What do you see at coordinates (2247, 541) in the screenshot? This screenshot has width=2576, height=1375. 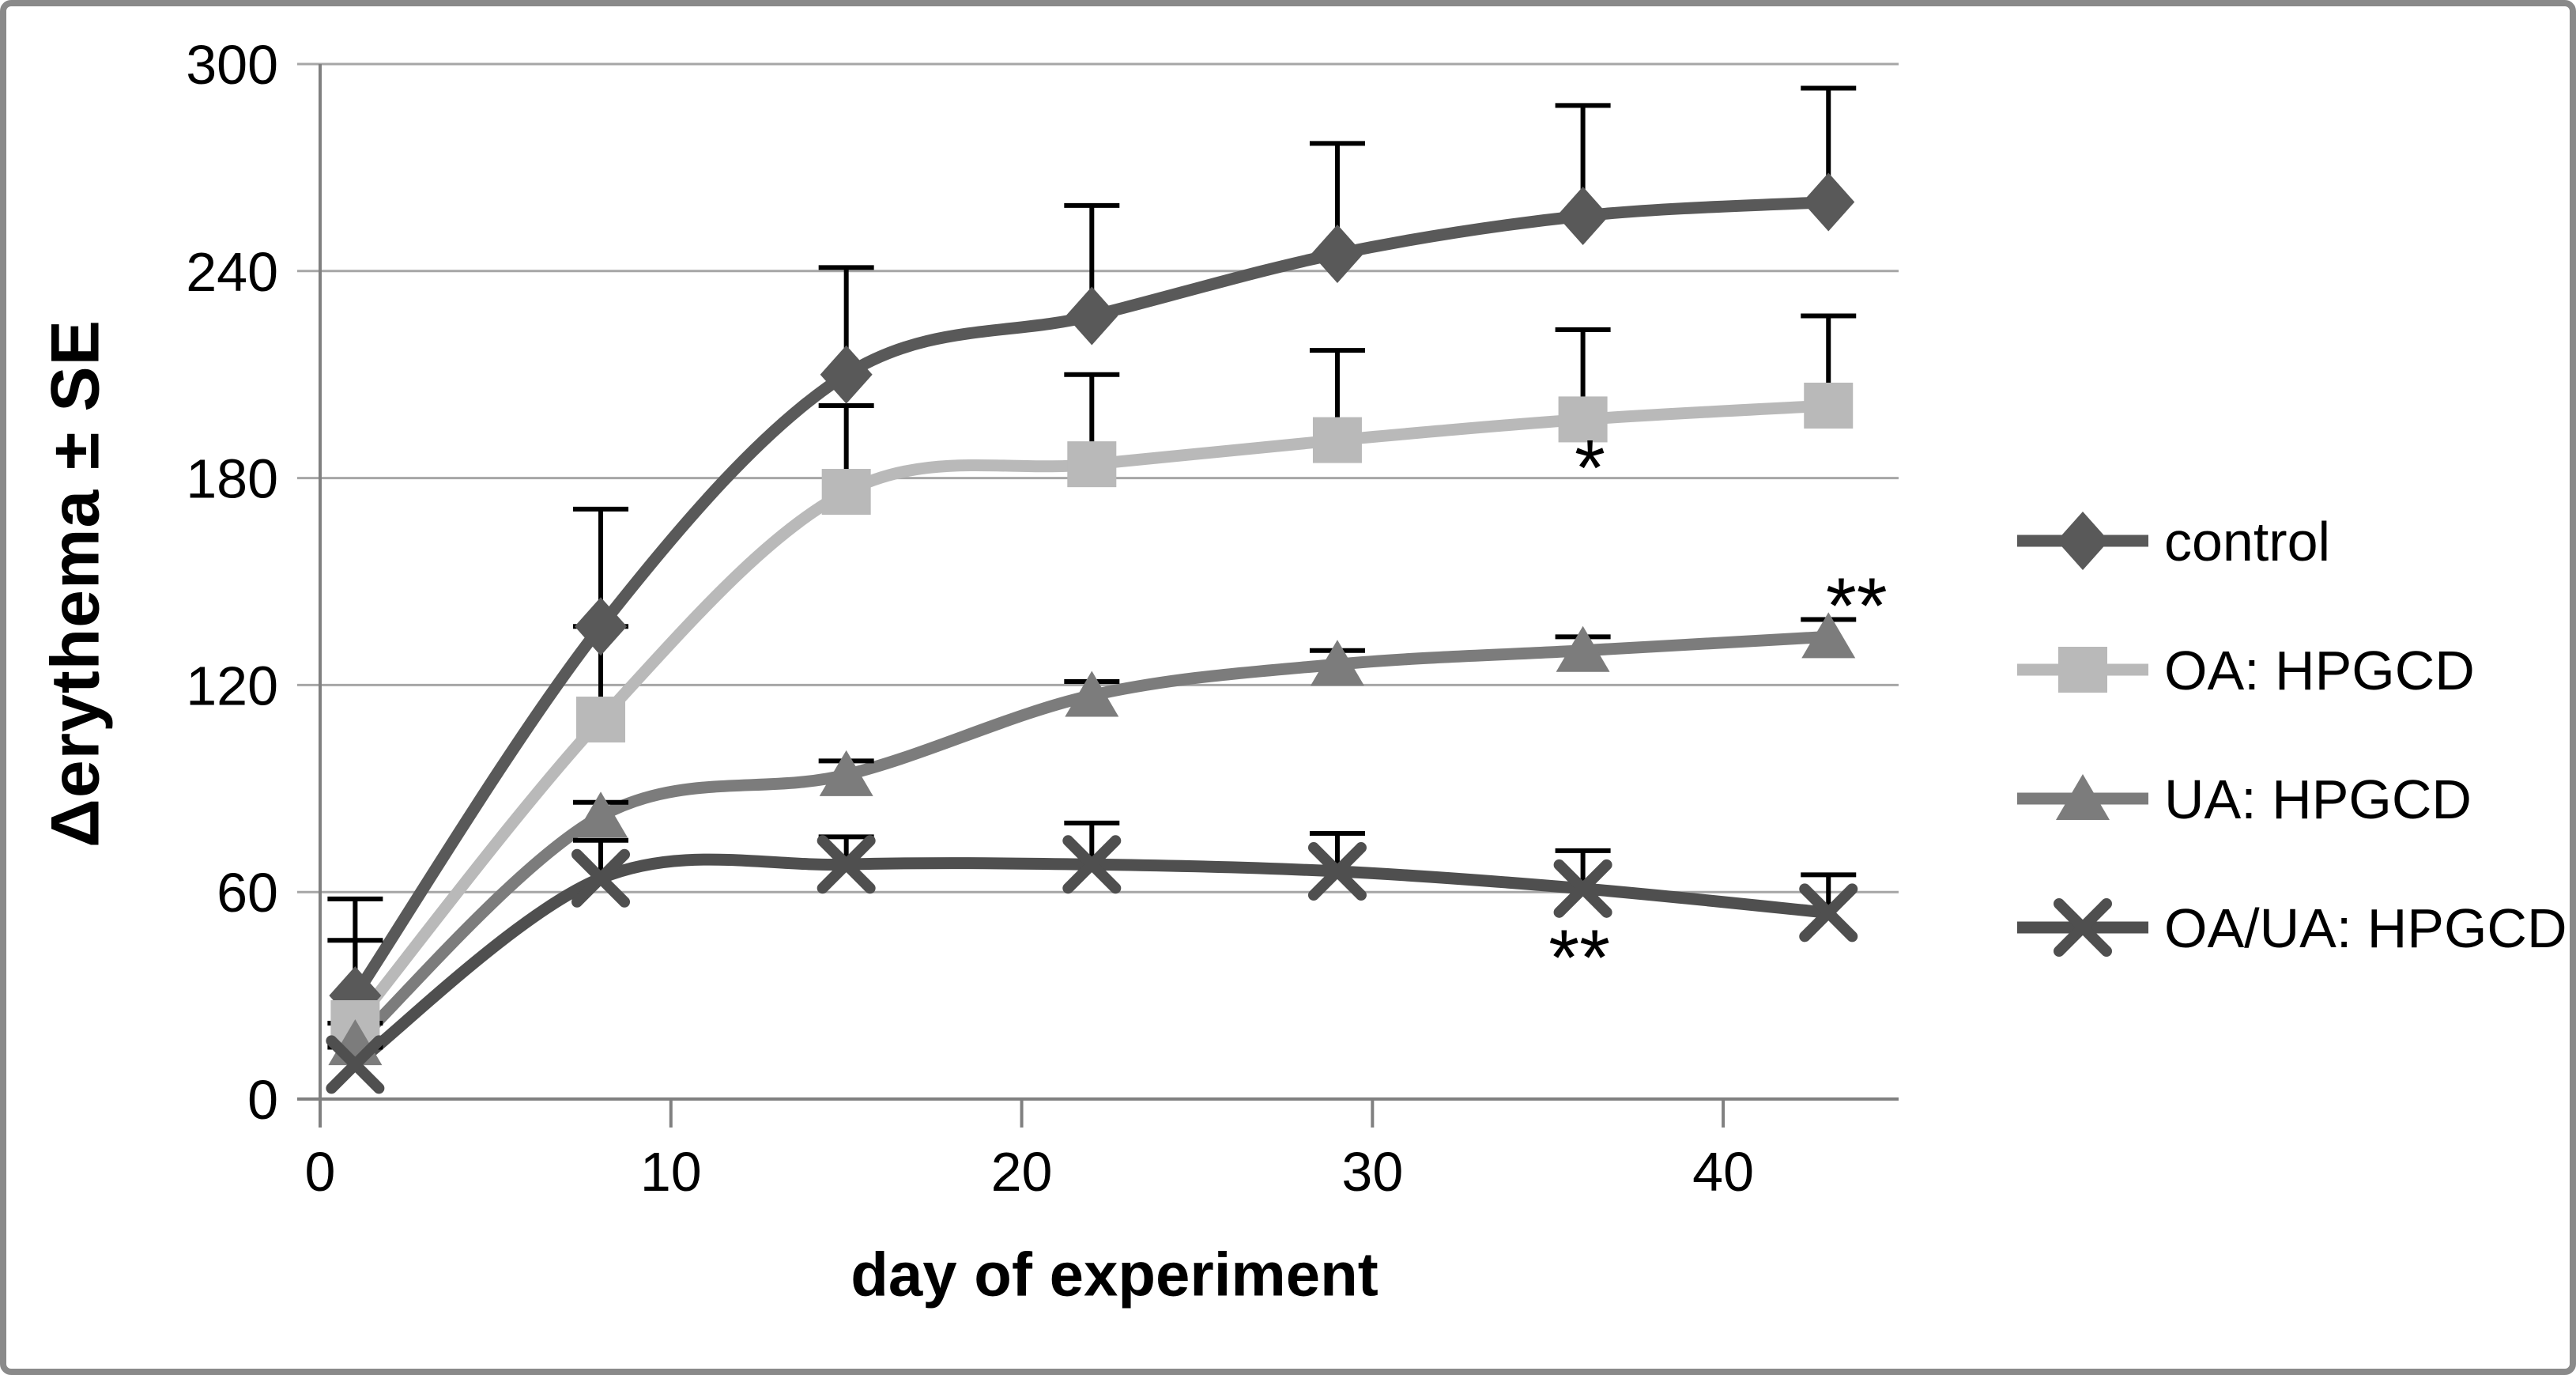 I see `legend-label: control` at bounding box center [2247, 541].